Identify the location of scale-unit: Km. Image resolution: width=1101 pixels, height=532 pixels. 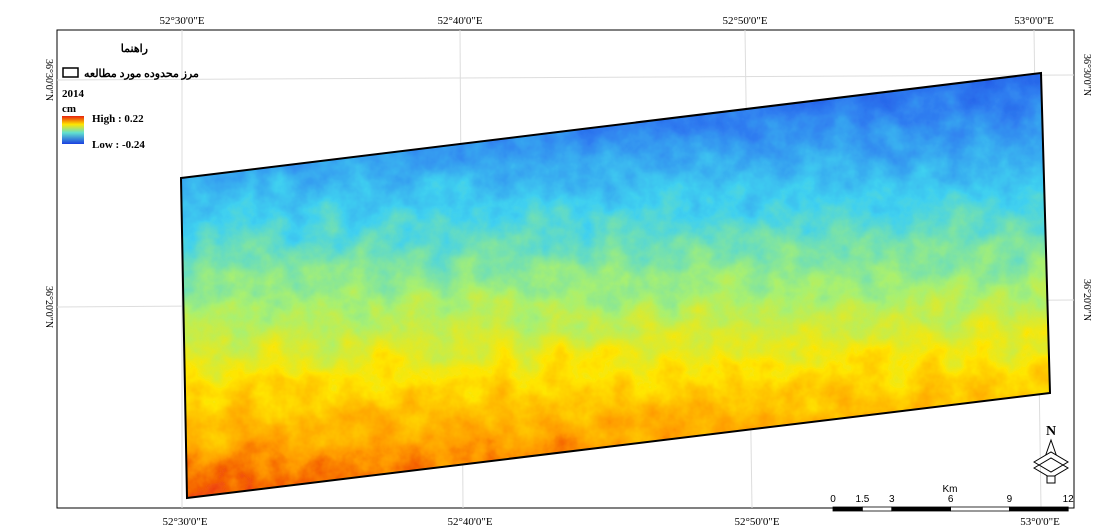
(950, 489).